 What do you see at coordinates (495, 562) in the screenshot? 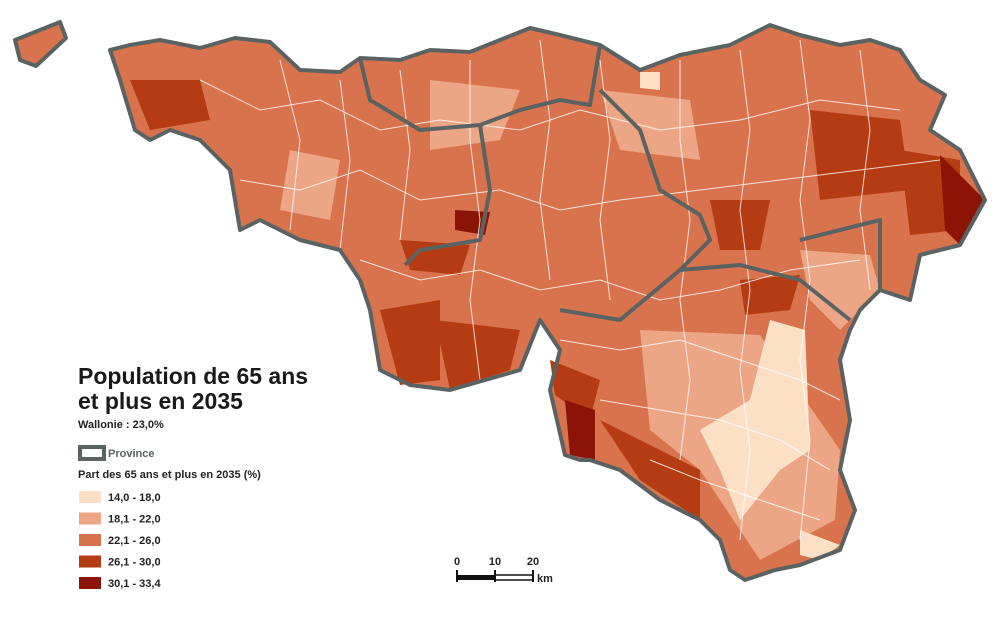
I see `scale-label: 10` at bounding box center [495, 562].